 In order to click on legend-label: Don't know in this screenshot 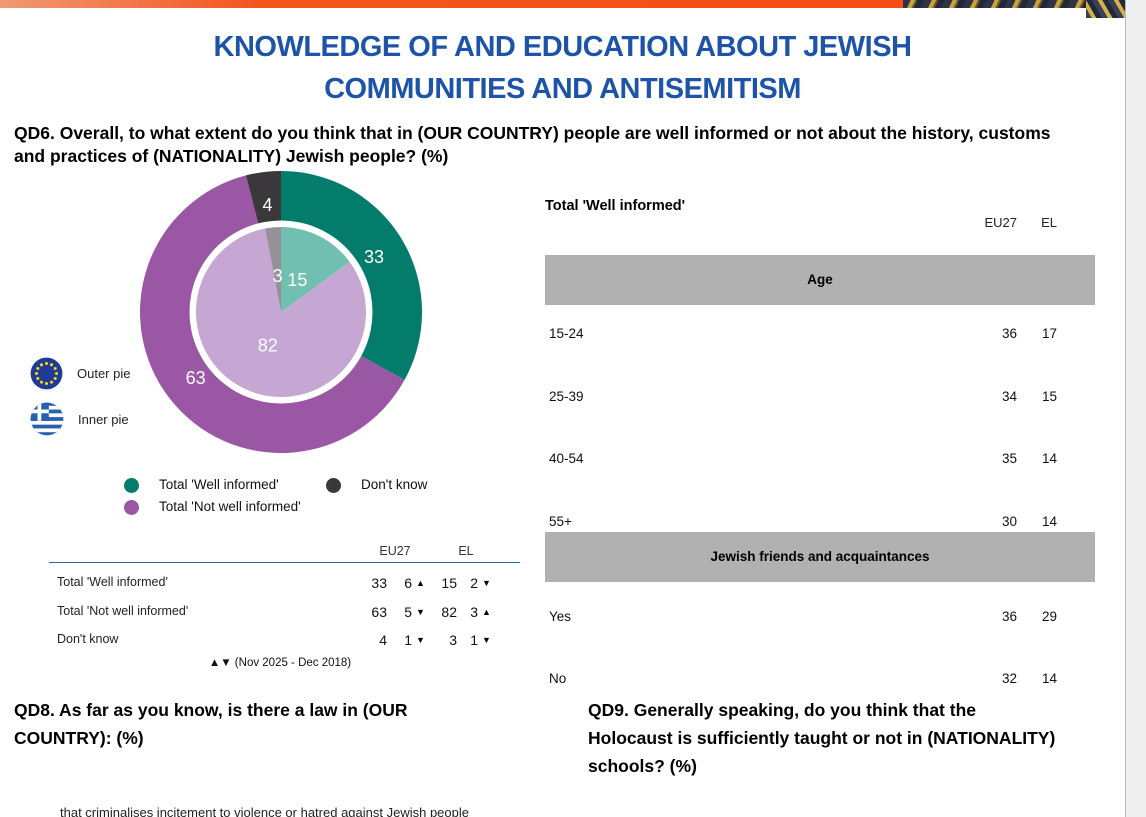, I will do `click(394, 484)`.